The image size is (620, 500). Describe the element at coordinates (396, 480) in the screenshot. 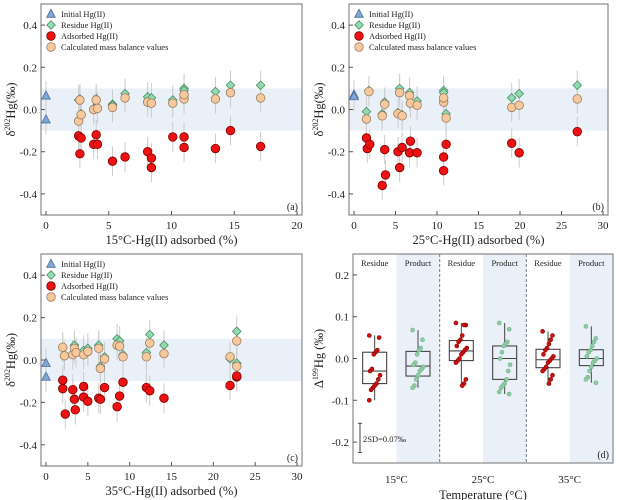

I see `x-category-label: 15°C` at that location.